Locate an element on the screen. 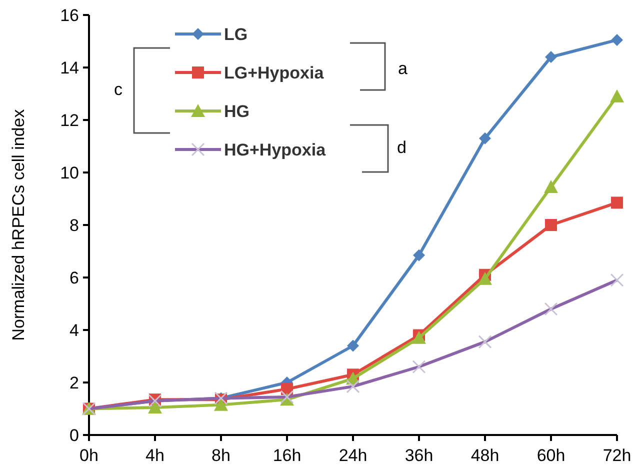 This screenshot has height=474, width=633. x-tick-label: 36h is located at coordinates (419, 455).